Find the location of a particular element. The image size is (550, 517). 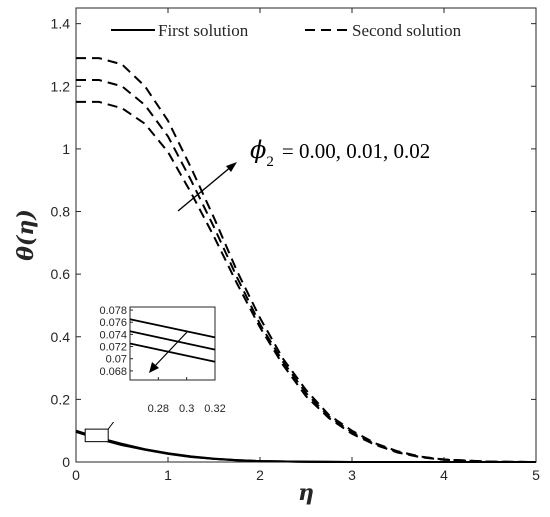

y-tick-label: 0.6 is located at coordinates (61, 274).